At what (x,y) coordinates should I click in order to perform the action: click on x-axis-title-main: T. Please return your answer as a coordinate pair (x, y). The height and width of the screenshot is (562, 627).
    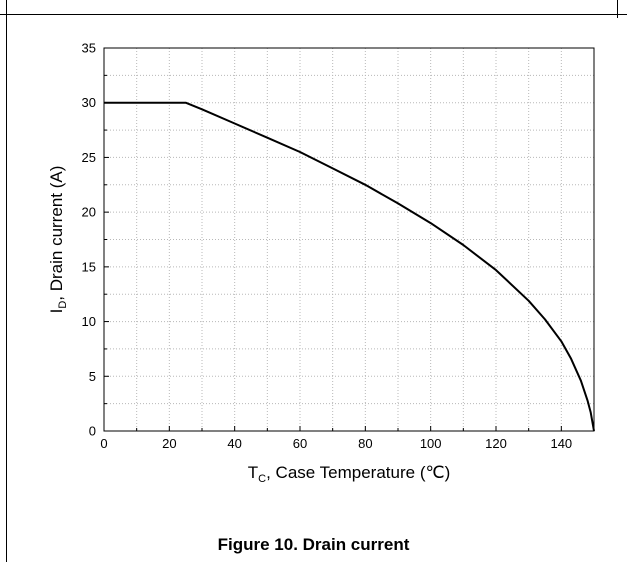
    Looking at the image, I should click on (253, 472).